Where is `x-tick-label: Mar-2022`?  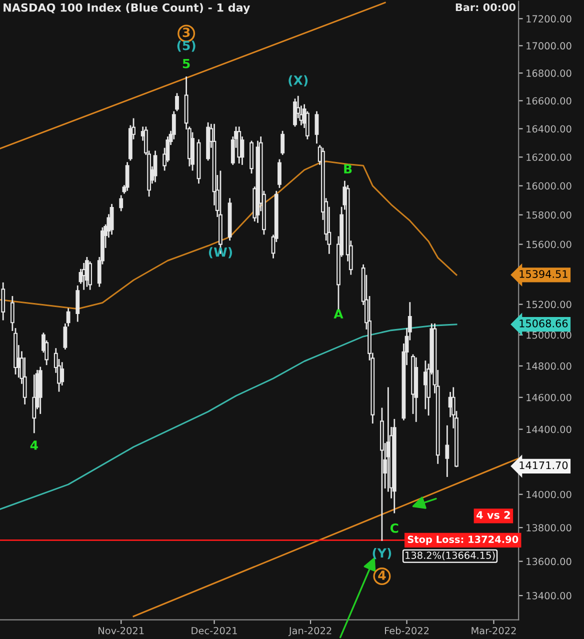 x-tick-label: Mar-2022 is located at coordinates (494, 630).